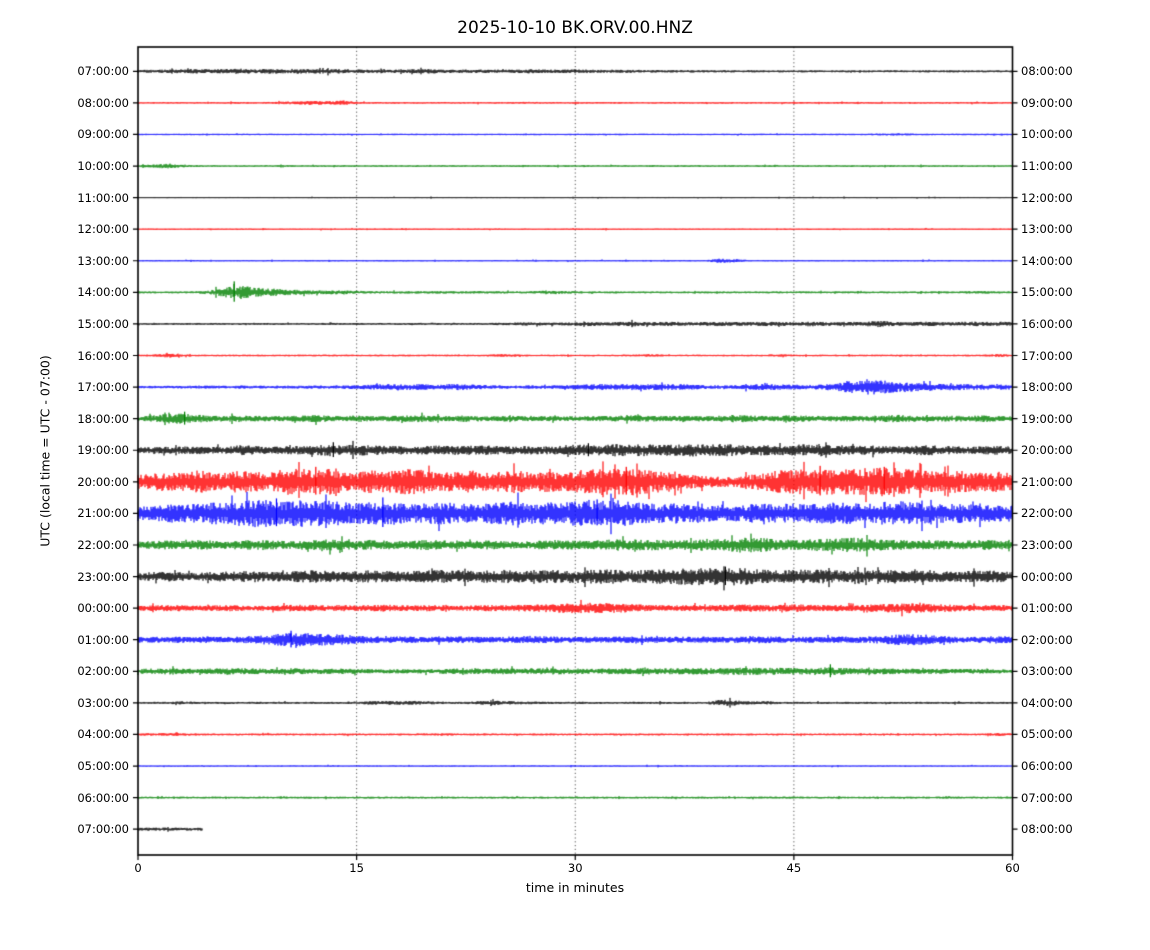  What do you see at coordinates (575, 887) in the screenshot?
I see `x-axis-label: time in minutes` at bounding box center [575, 887].